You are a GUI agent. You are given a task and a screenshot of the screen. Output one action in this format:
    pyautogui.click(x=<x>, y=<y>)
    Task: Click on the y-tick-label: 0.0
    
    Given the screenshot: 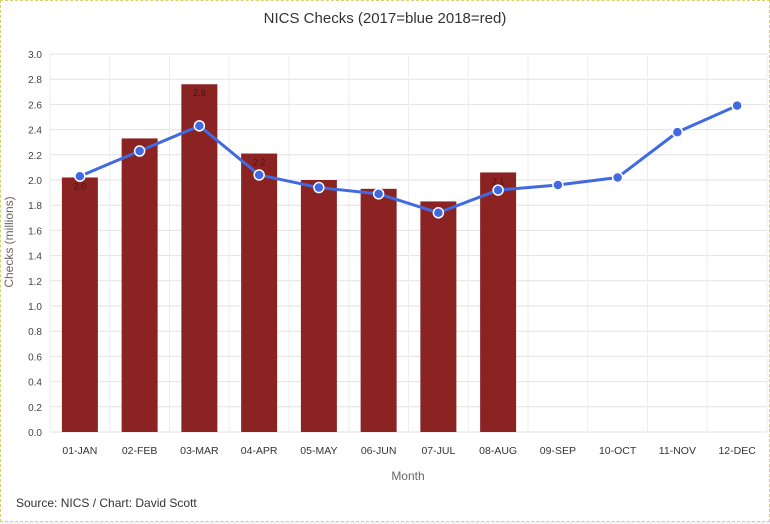 What is the action you would take?
    pyautogui.click(x=35, y=433)
    